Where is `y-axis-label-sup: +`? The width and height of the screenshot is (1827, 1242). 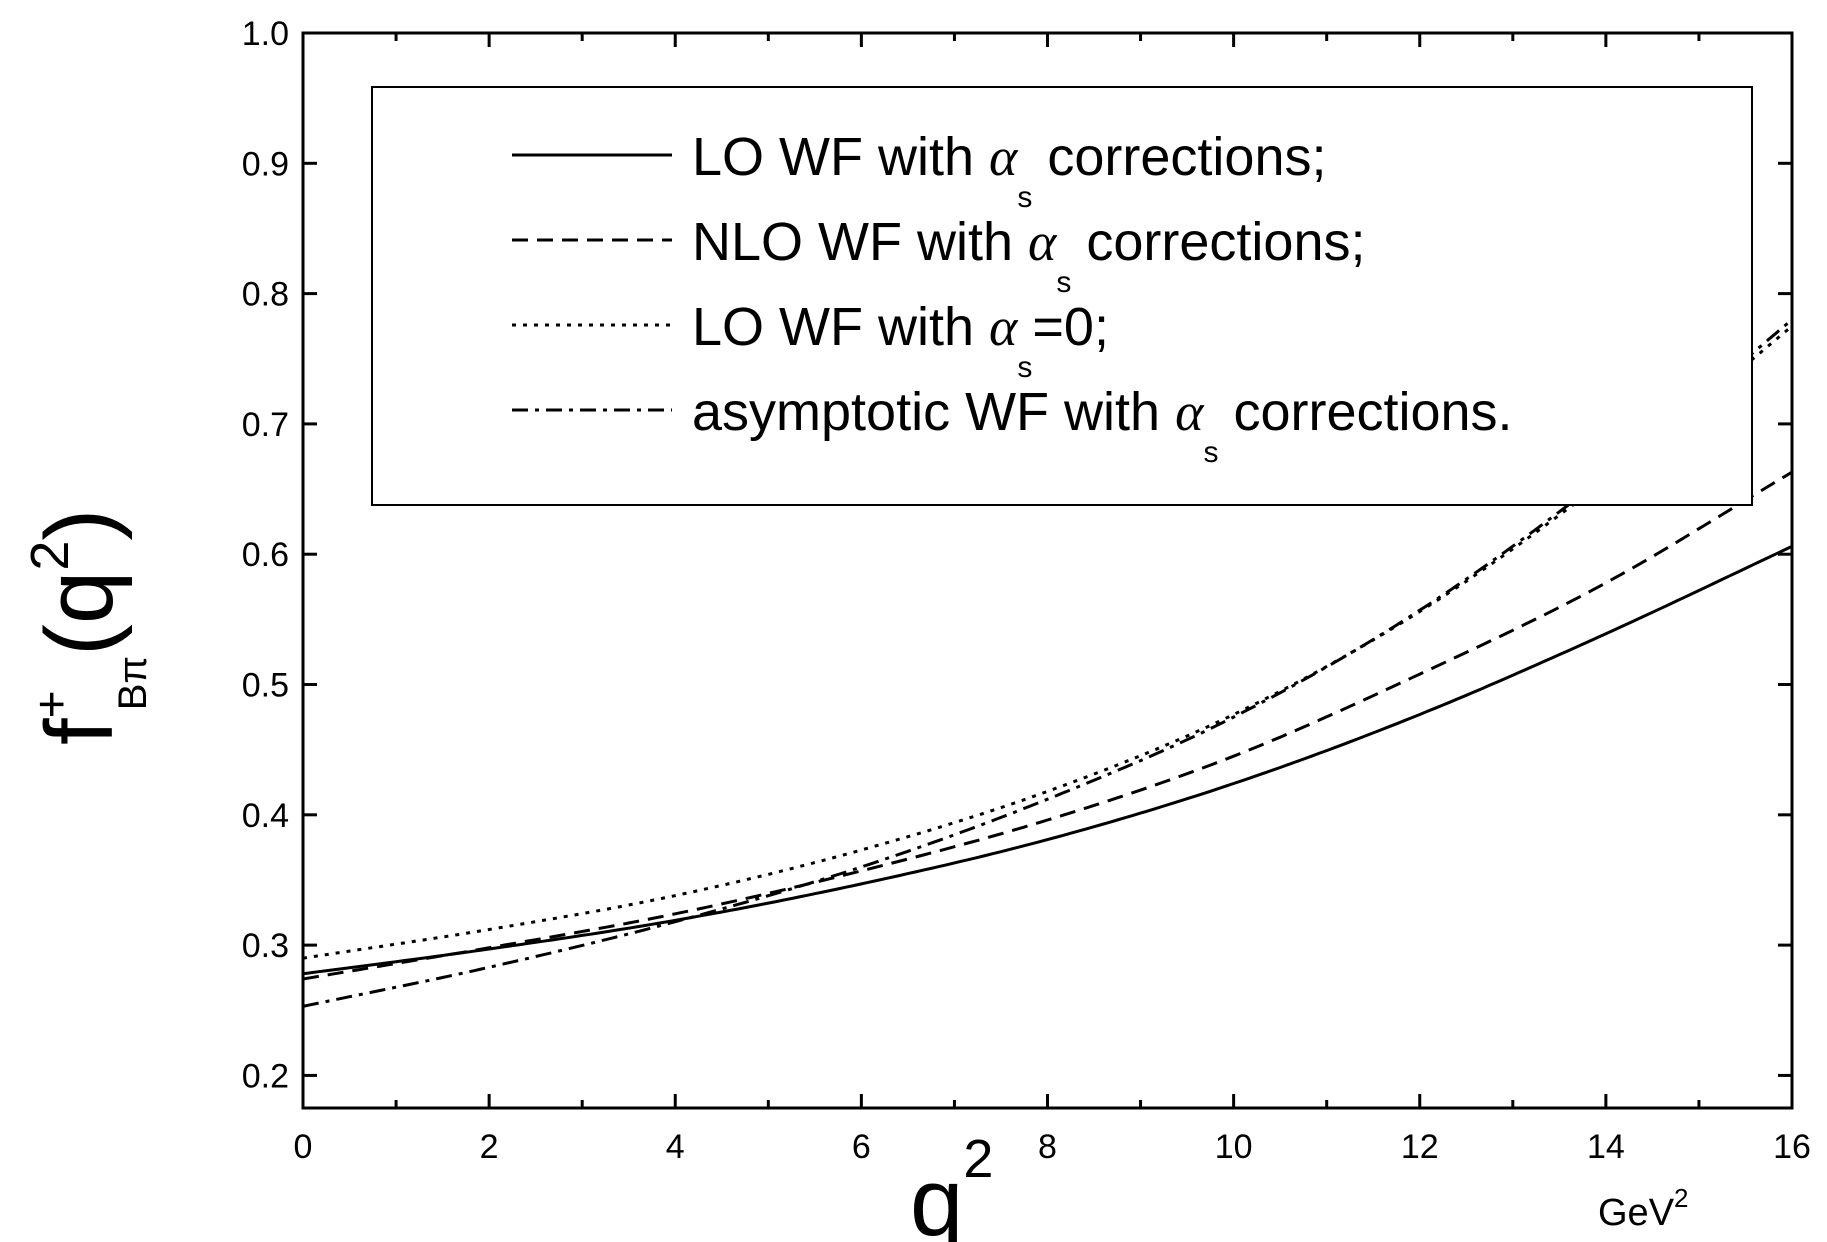 y-axis-label-sup: + is located at coordinates (52, 704).